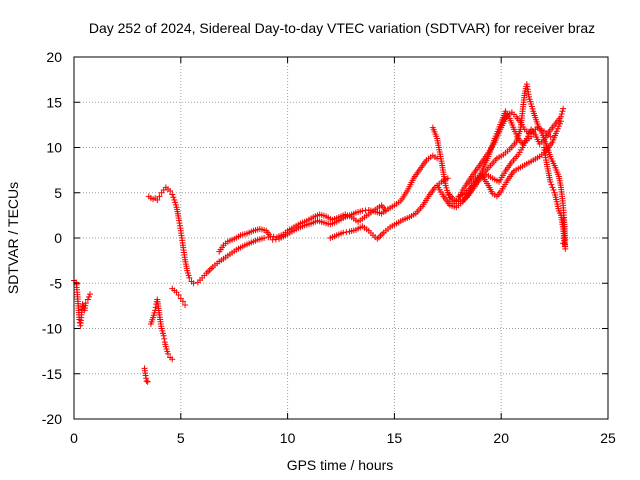 This screenshot has width=640, height=480. Describe the element at coordinates (54, 102) in the screenshot. I see `y-tick-label: 15` at that location.